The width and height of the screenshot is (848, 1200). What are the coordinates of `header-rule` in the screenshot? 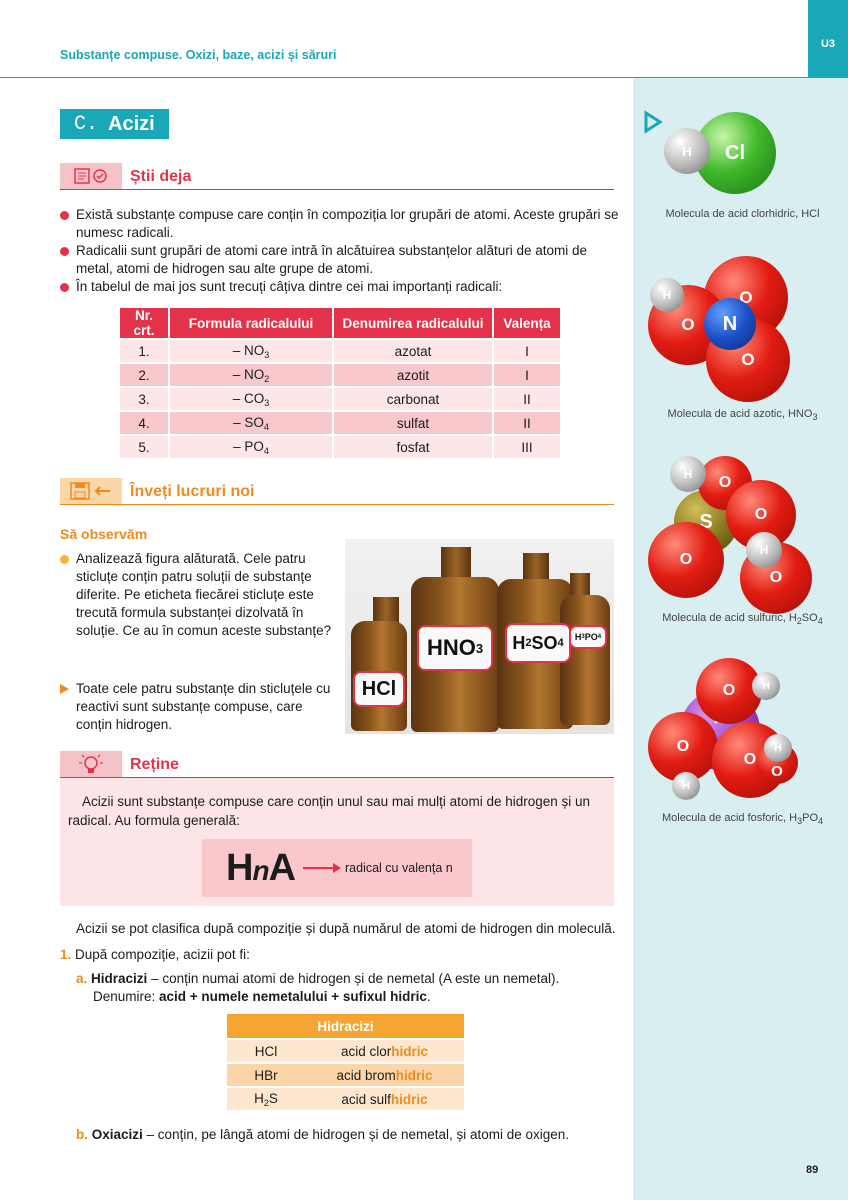 It's located at (404, 77).